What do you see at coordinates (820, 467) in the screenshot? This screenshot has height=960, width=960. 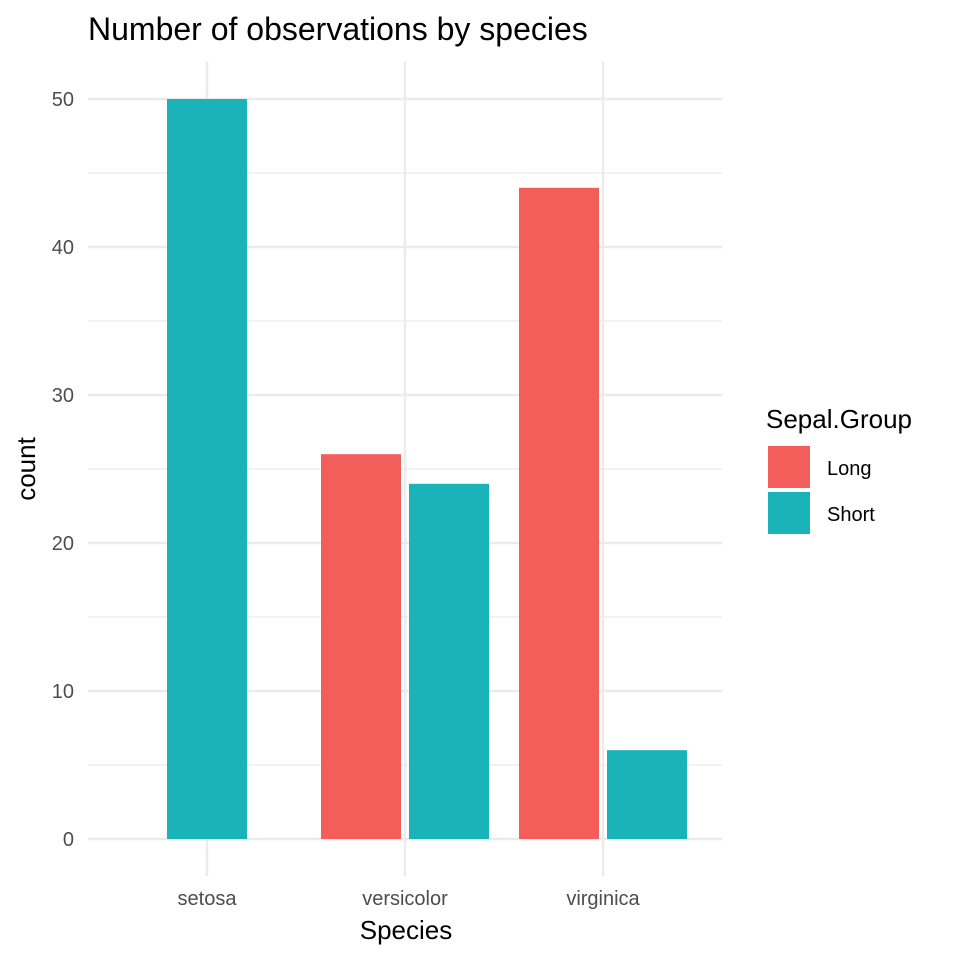 I see `legend-item-long: Long` at bounding box center [820, 467].